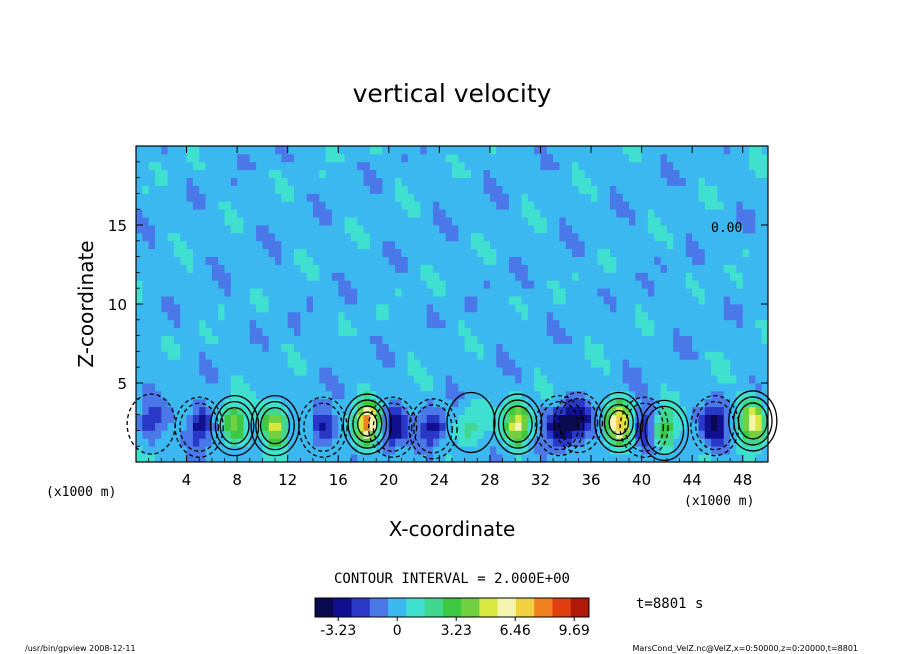 The image size is (904, 654). Describe the element at coordinates (199, 427) in the screenshot. I see `contour-line` at that location.